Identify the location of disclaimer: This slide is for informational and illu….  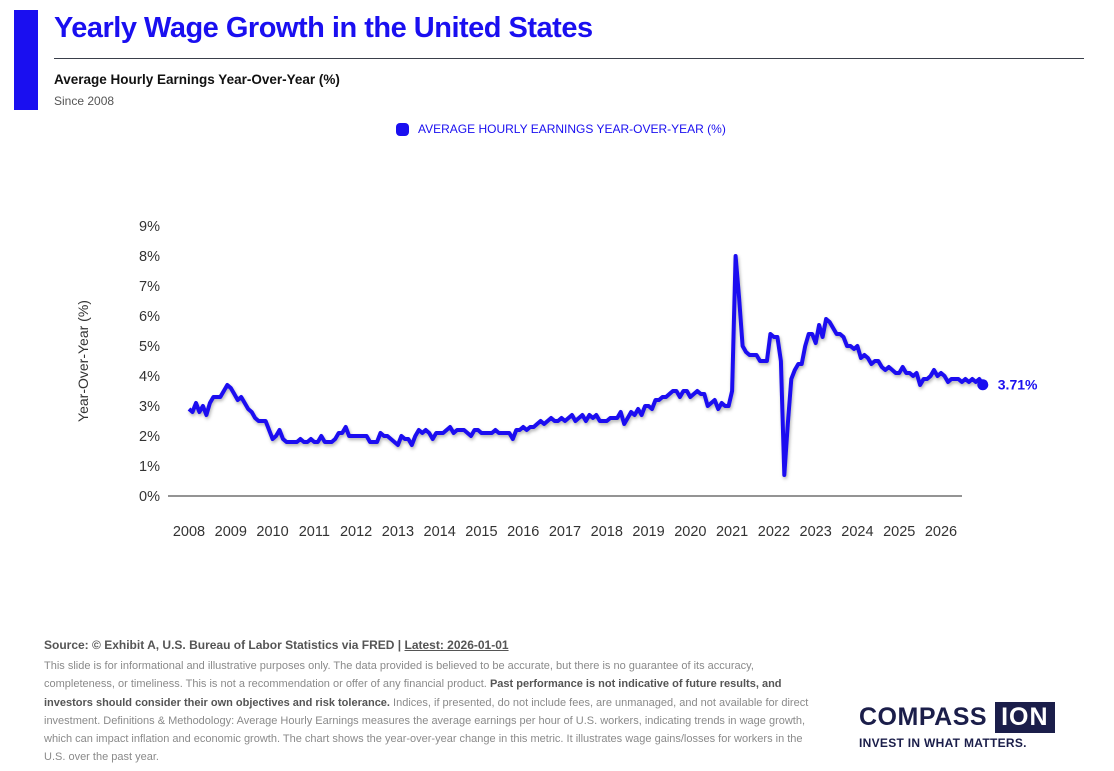
(429, 712).